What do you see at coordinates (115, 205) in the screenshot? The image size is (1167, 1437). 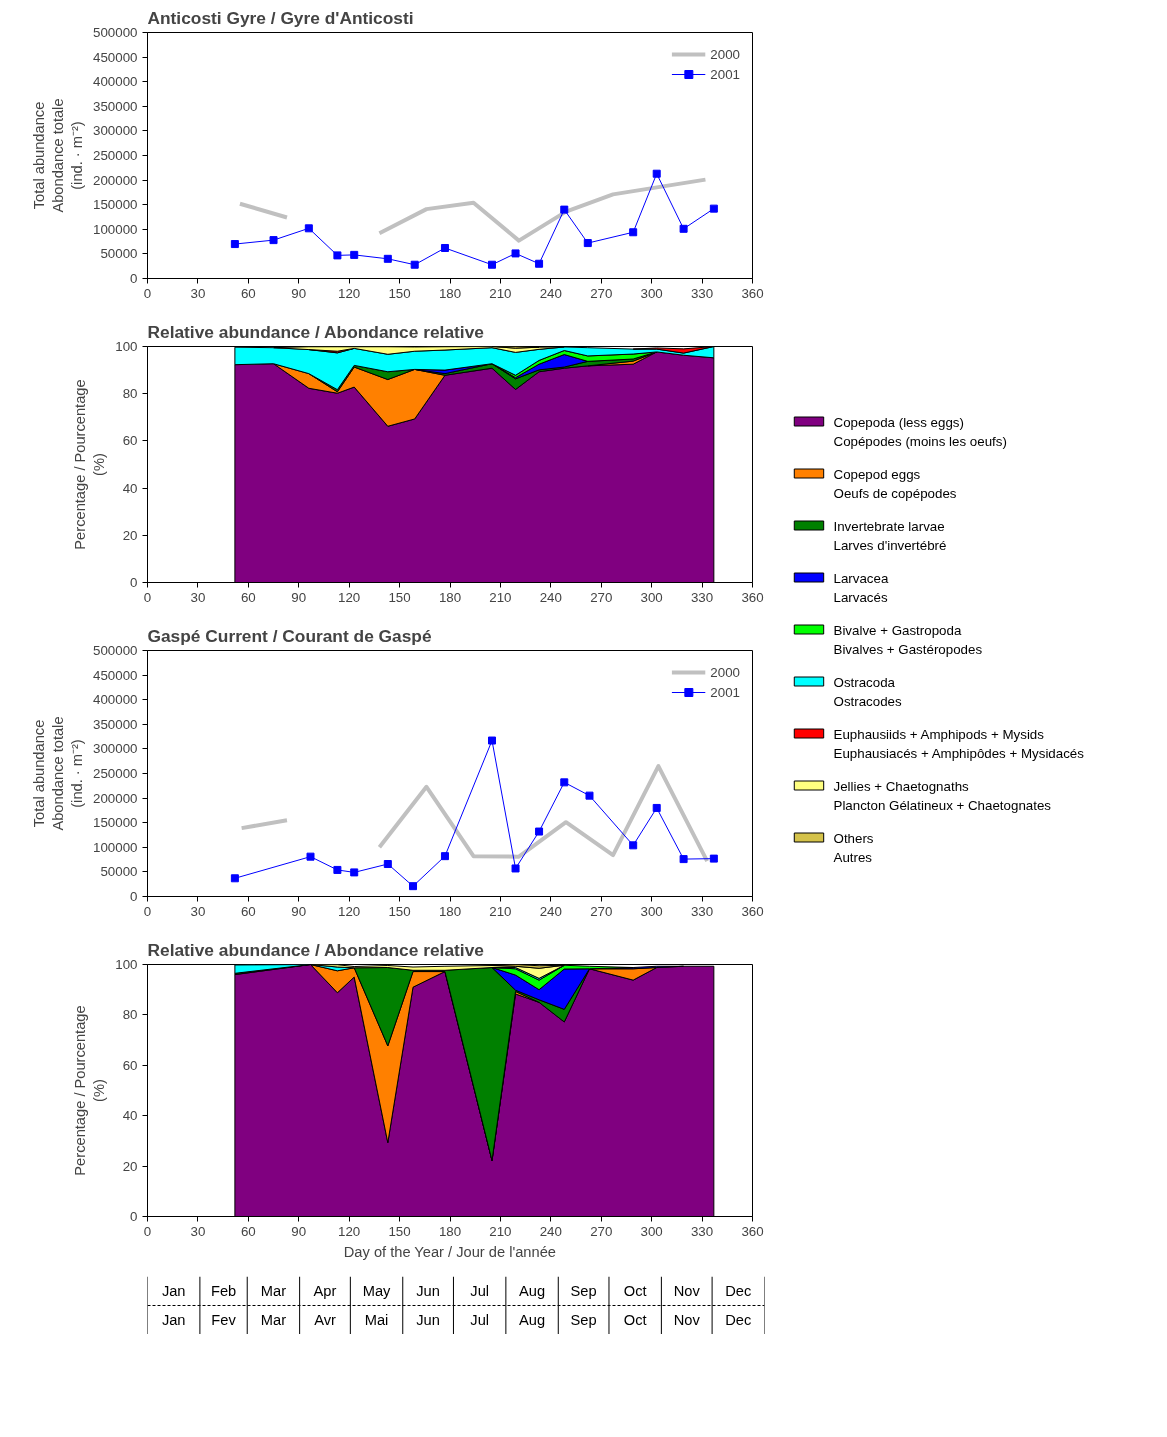 I see `y-tick-label: 150000` at bounding box center [115, 205].